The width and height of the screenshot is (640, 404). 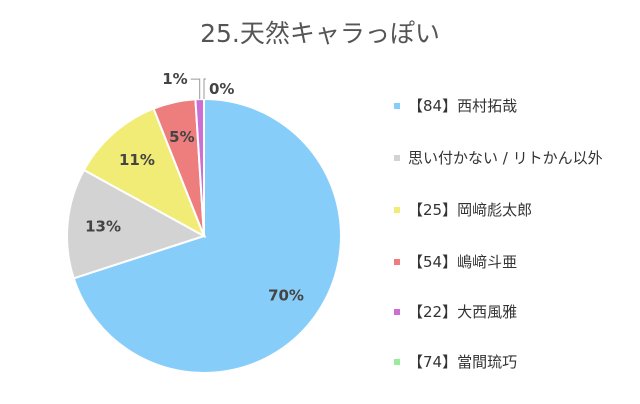 What do you see at coordinates (505, 158) in the screenshot?
I see `legend-label: 思い付かない / リトかん以外` at bounding box center [505, 158].